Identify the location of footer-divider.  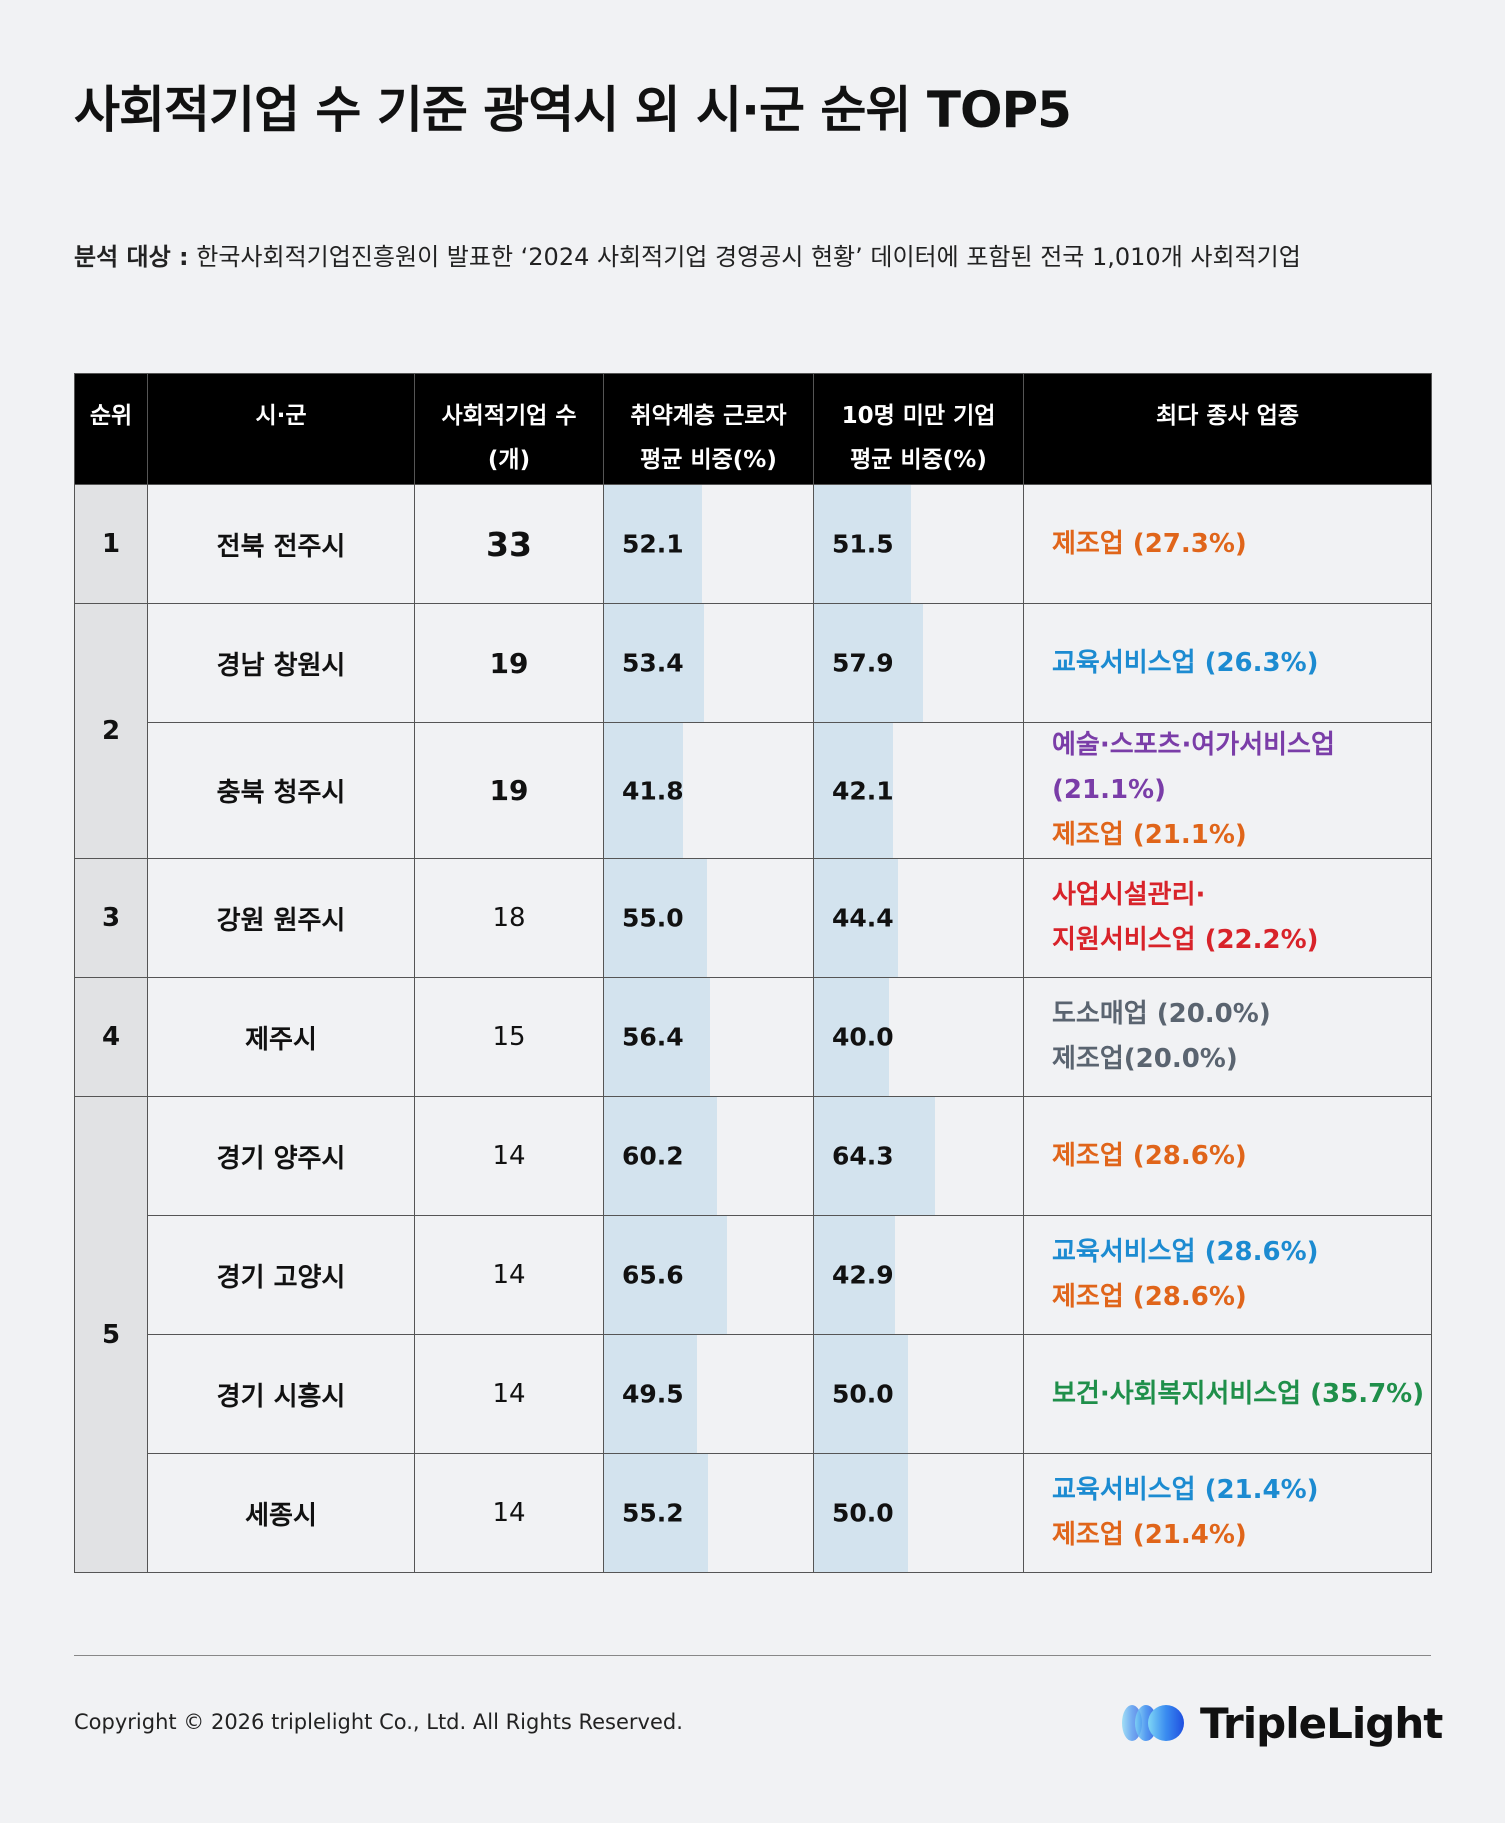
(752, 1655).